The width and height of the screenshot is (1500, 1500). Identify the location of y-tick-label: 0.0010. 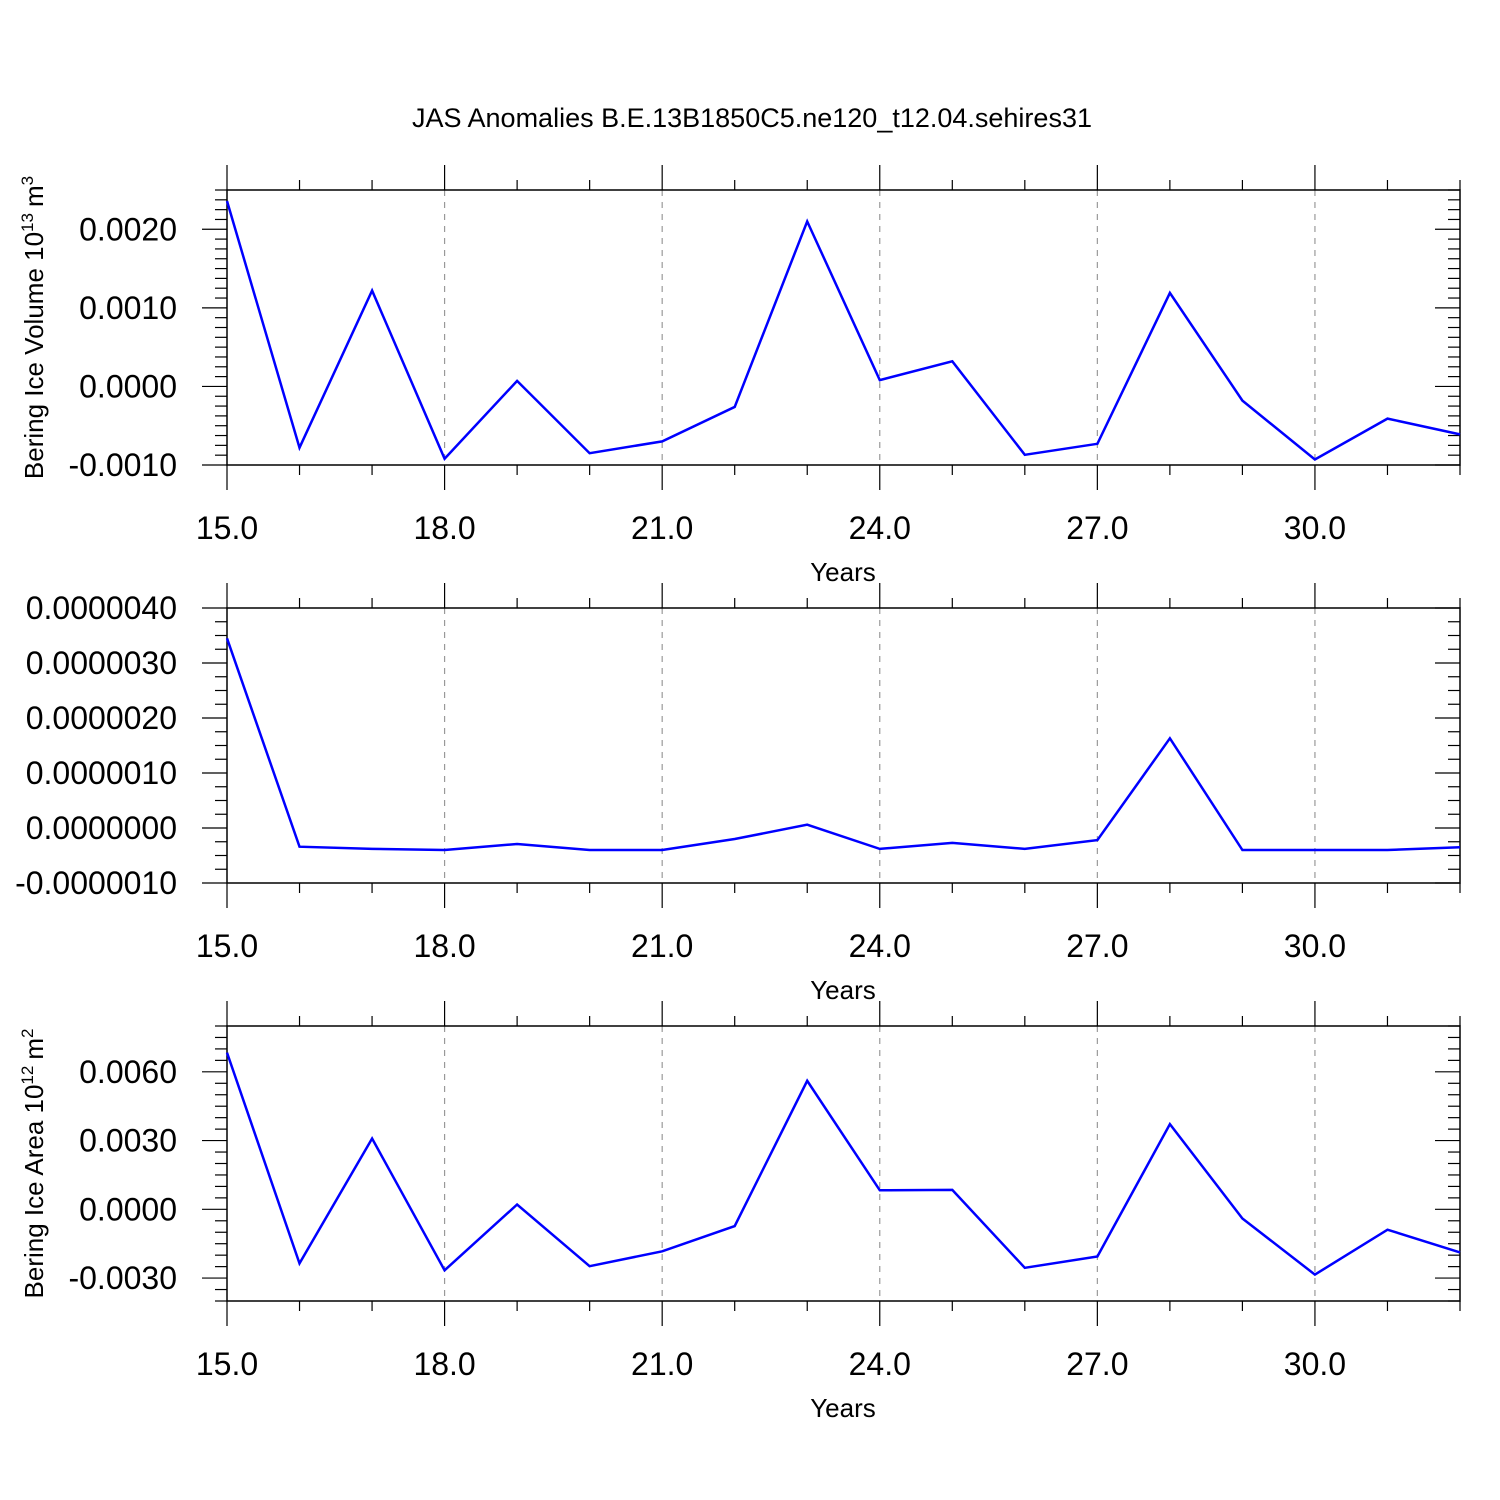
(128, 308).